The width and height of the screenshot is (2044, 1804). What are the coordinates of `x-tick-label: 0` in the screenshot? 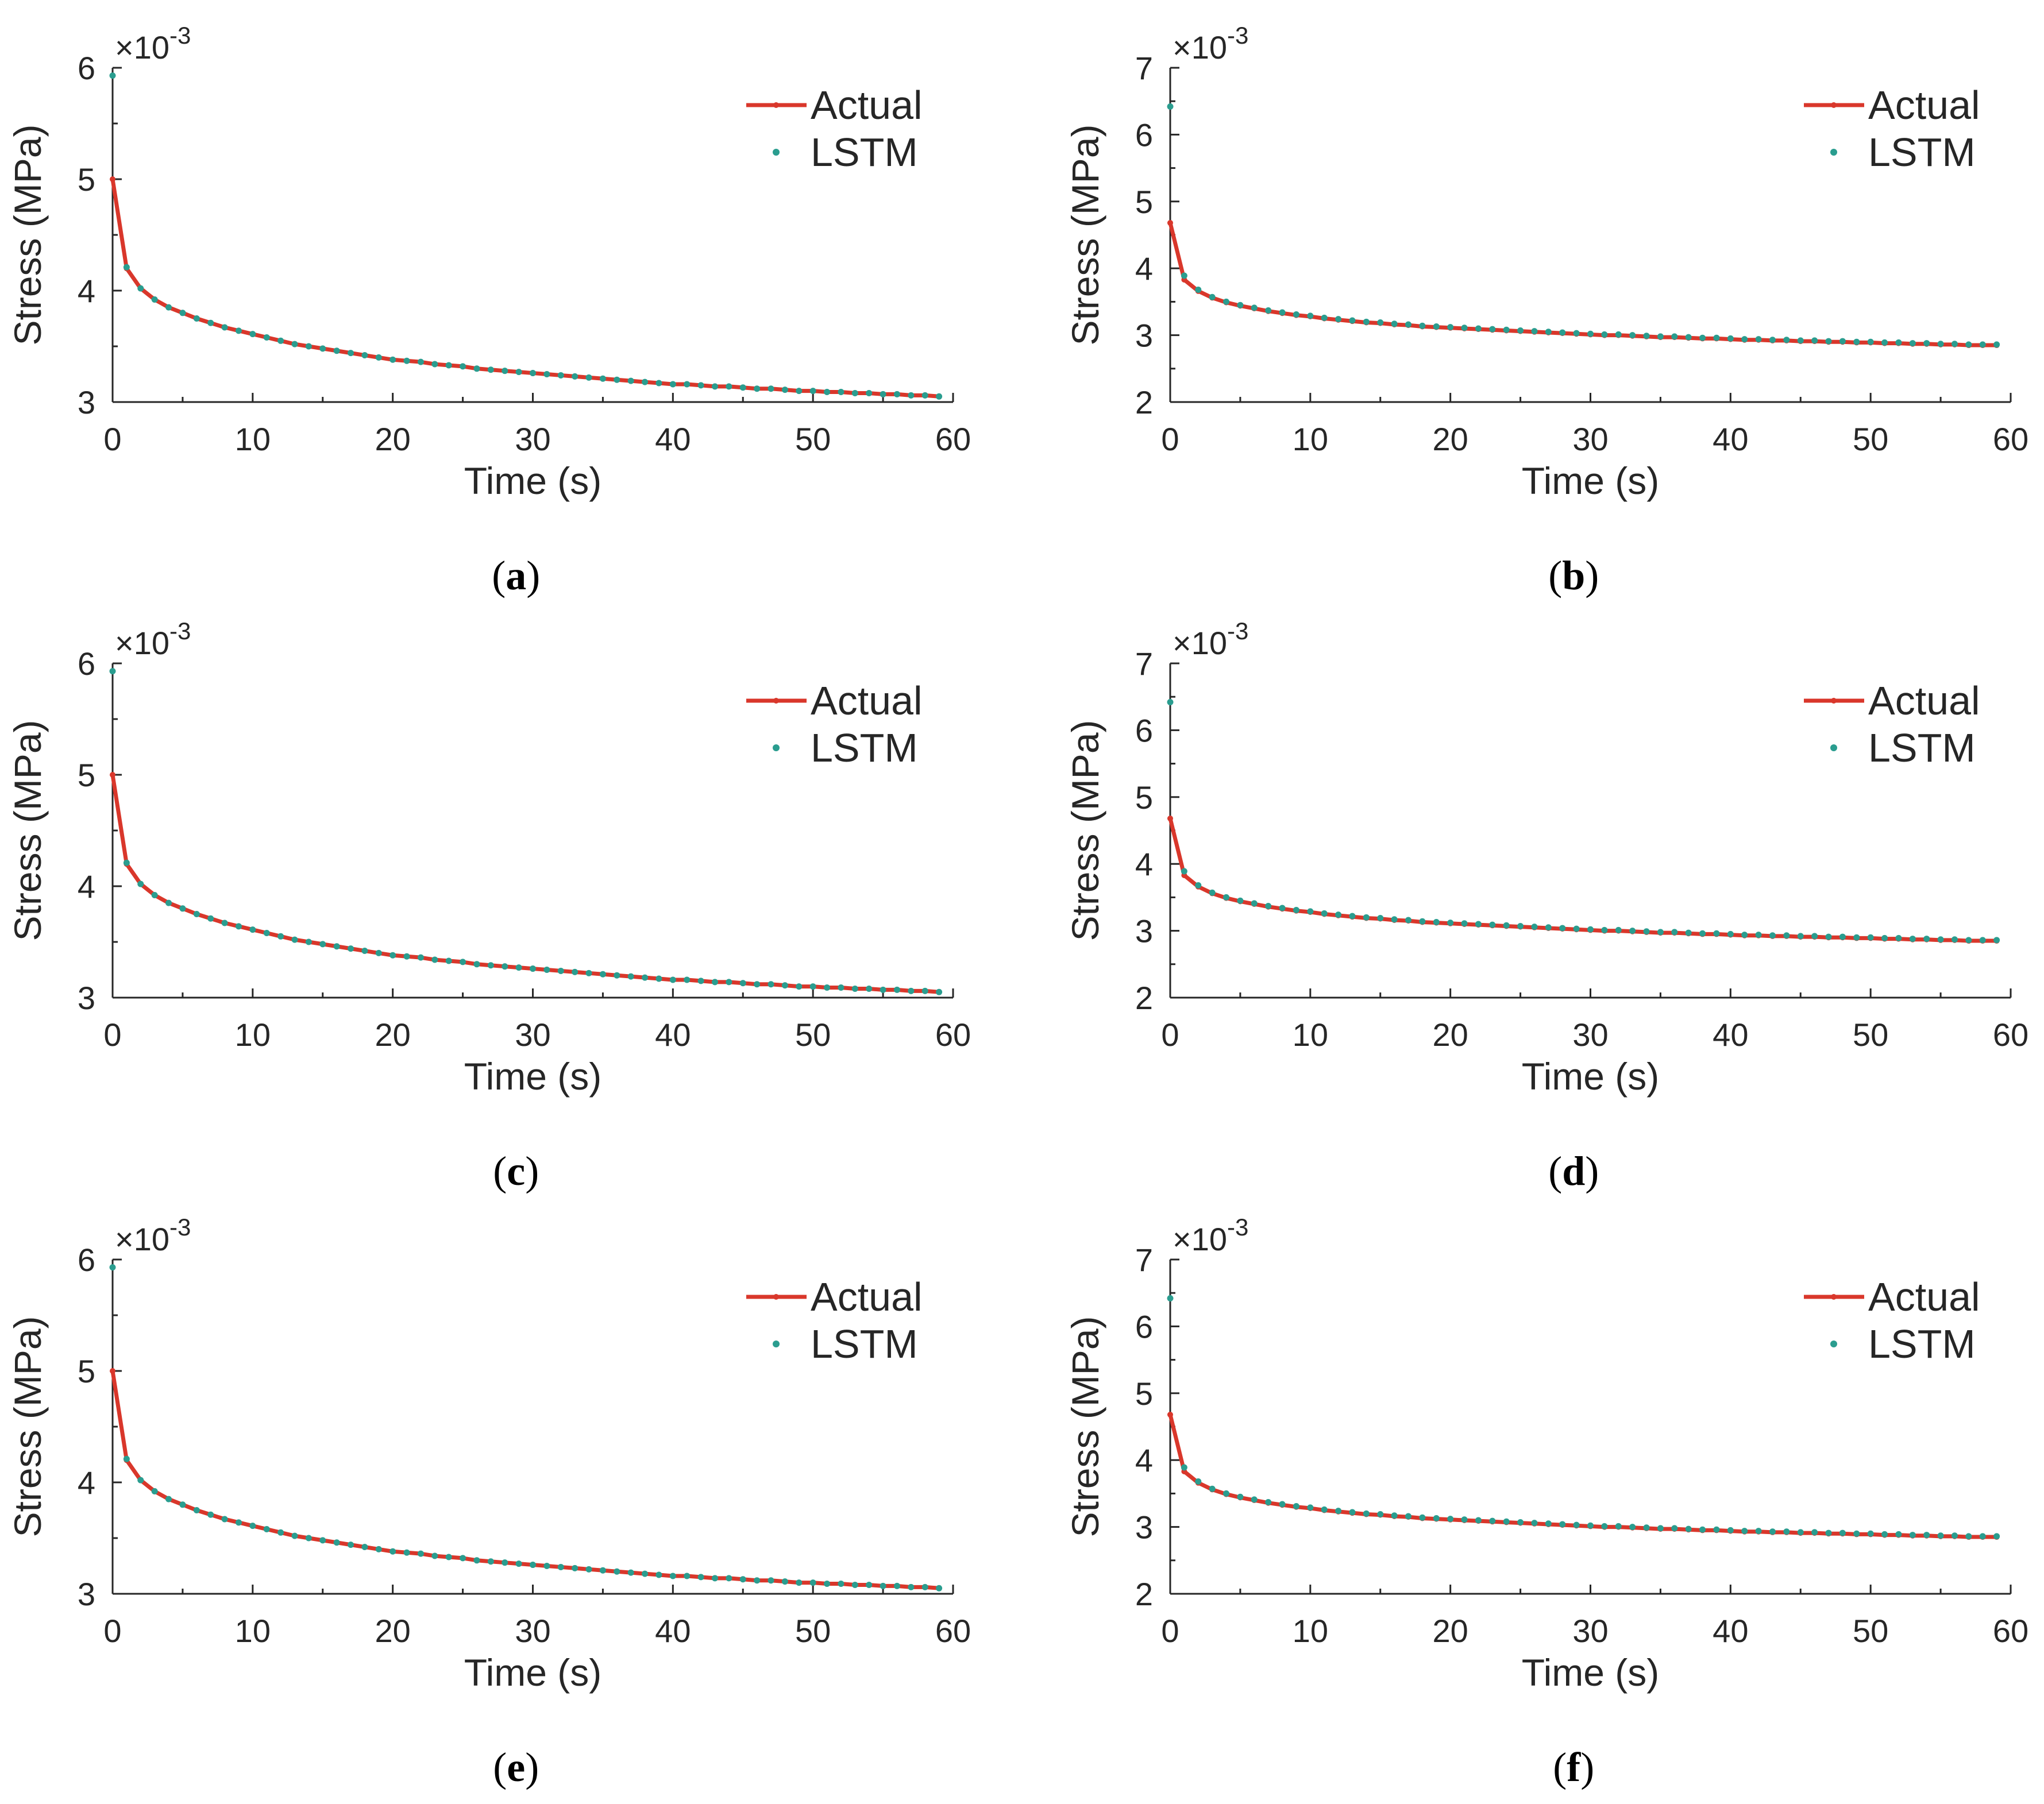 It's located at (112, 1631).